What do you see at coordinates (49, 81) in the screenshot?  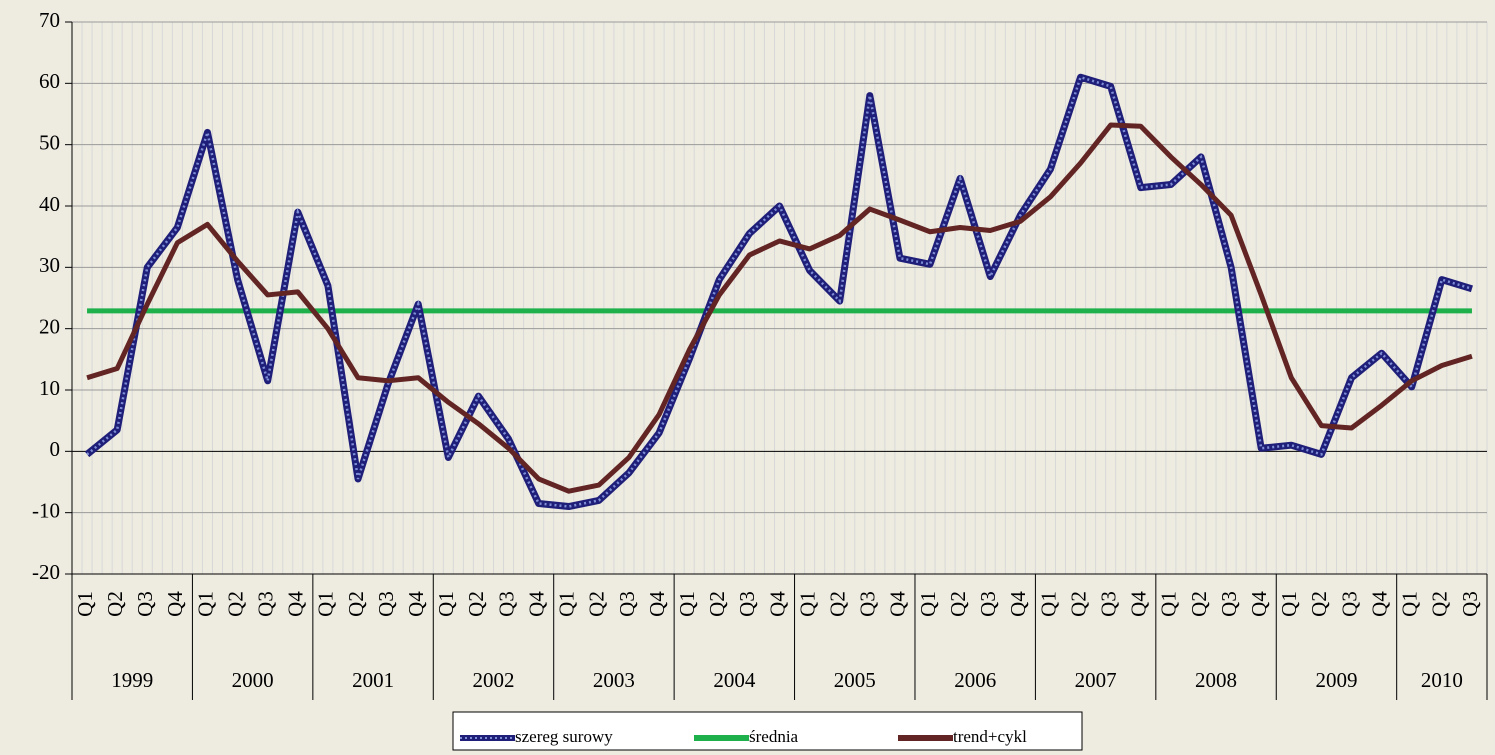 I see `y-tick-label: 60` at bounding box center [49, 81].